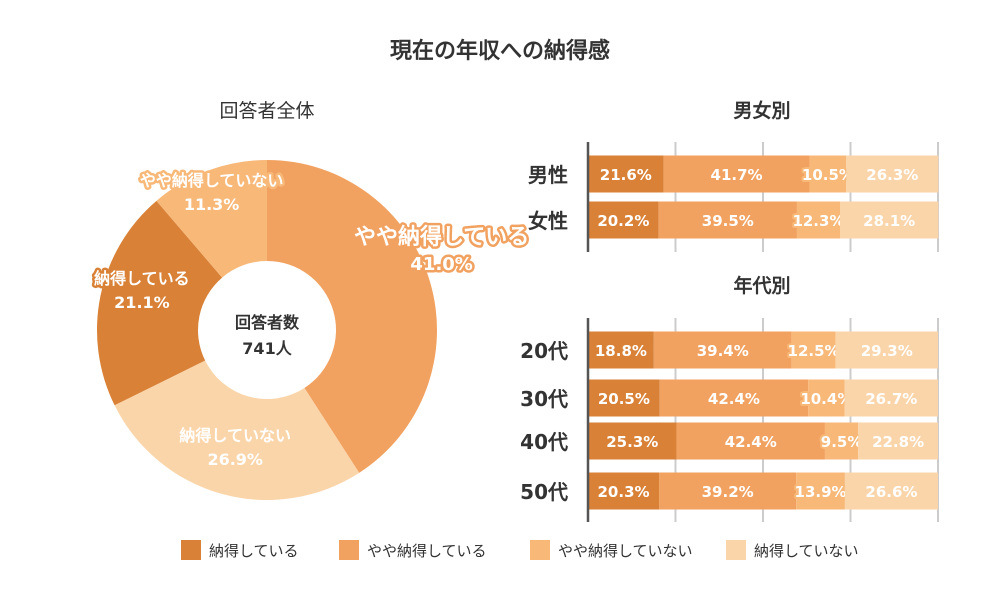 This screenshot has height=600, width=1000. What do you see at coordinates (267, 322) in the screenshot?
I see `pie-center-label: 回答者数` at bounding box center [267, 322].